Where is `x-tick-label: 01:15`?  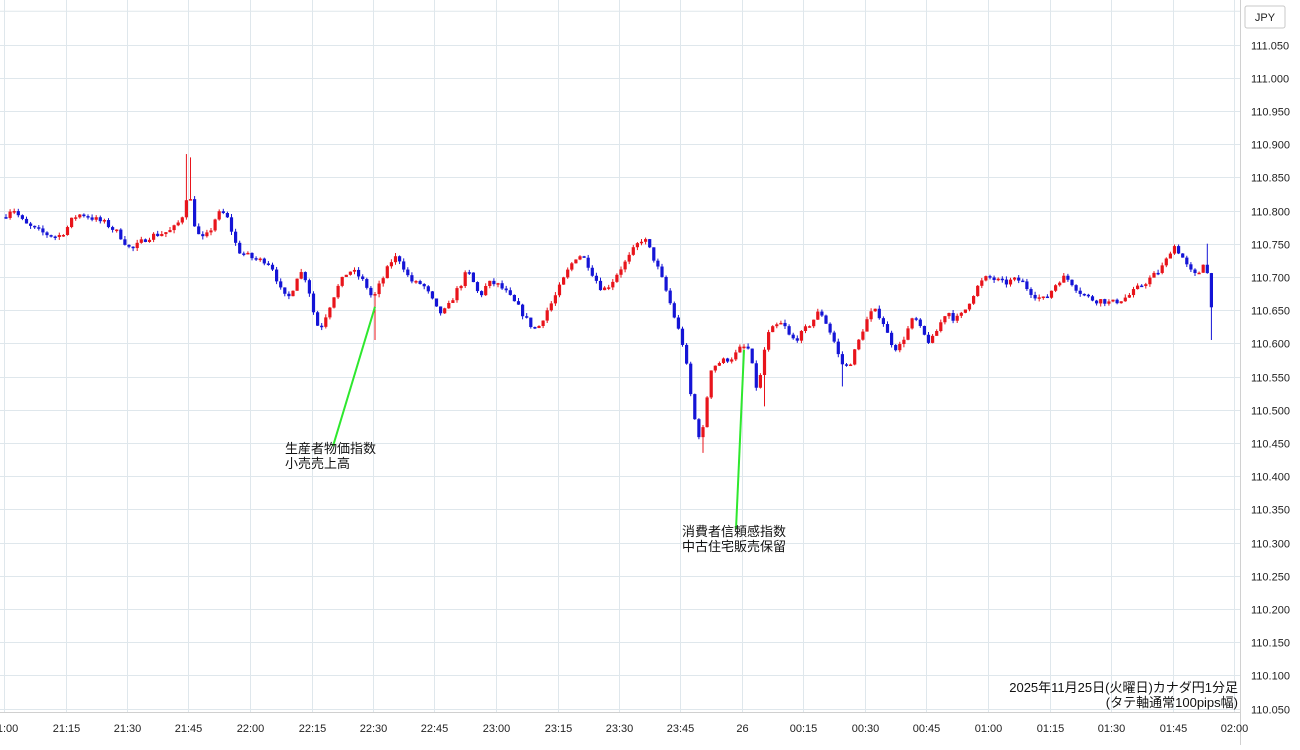 x-tick-label: 01:15 is located at coordinates (1051, 729).